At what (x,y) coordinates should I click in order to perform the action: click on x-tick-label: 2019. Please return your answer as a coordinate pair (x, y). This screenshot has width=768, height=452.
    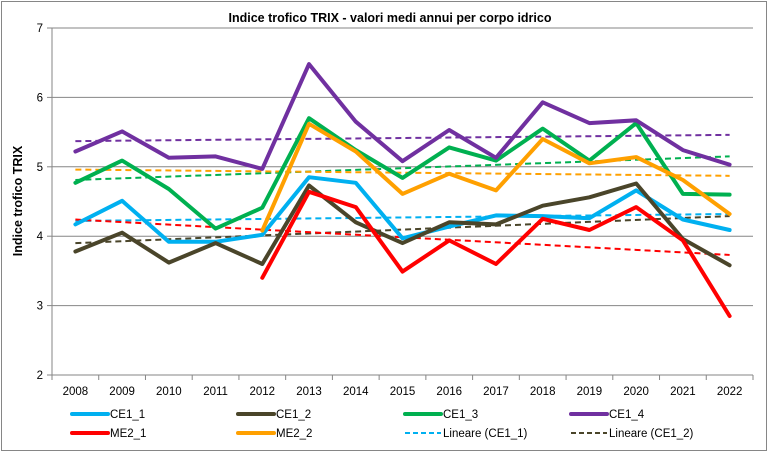
    Looking at the image, I should click on (590, 392).